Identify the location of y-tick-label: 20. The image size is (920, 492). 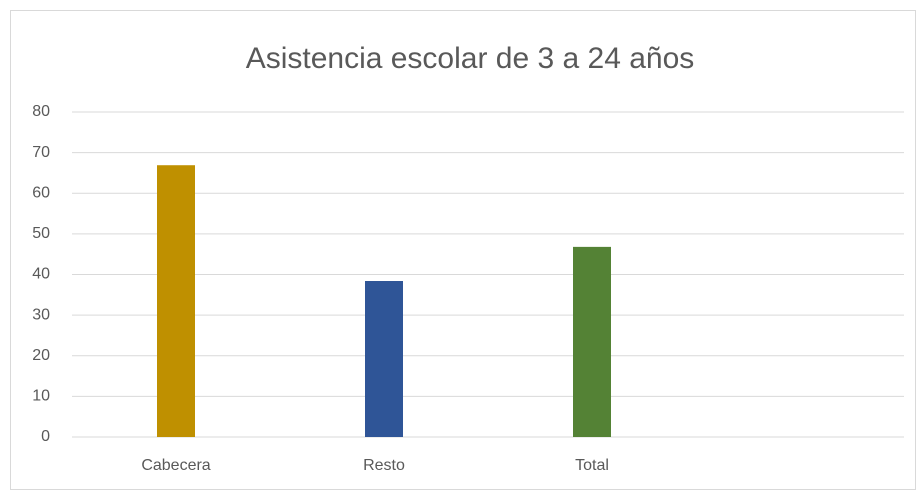
(41, 355).